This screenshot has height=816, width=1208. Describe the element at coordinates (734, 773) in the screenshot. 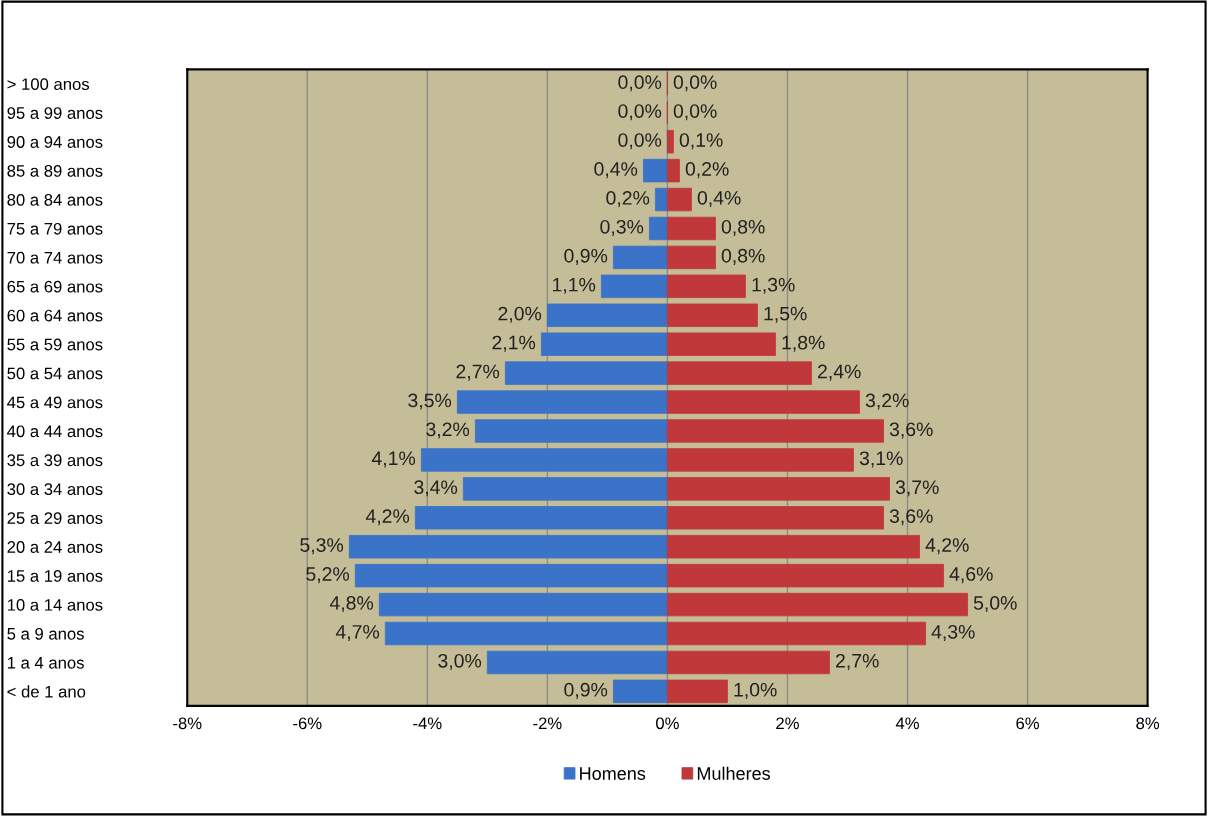

I see `legend-label: Mulheres` at that location.